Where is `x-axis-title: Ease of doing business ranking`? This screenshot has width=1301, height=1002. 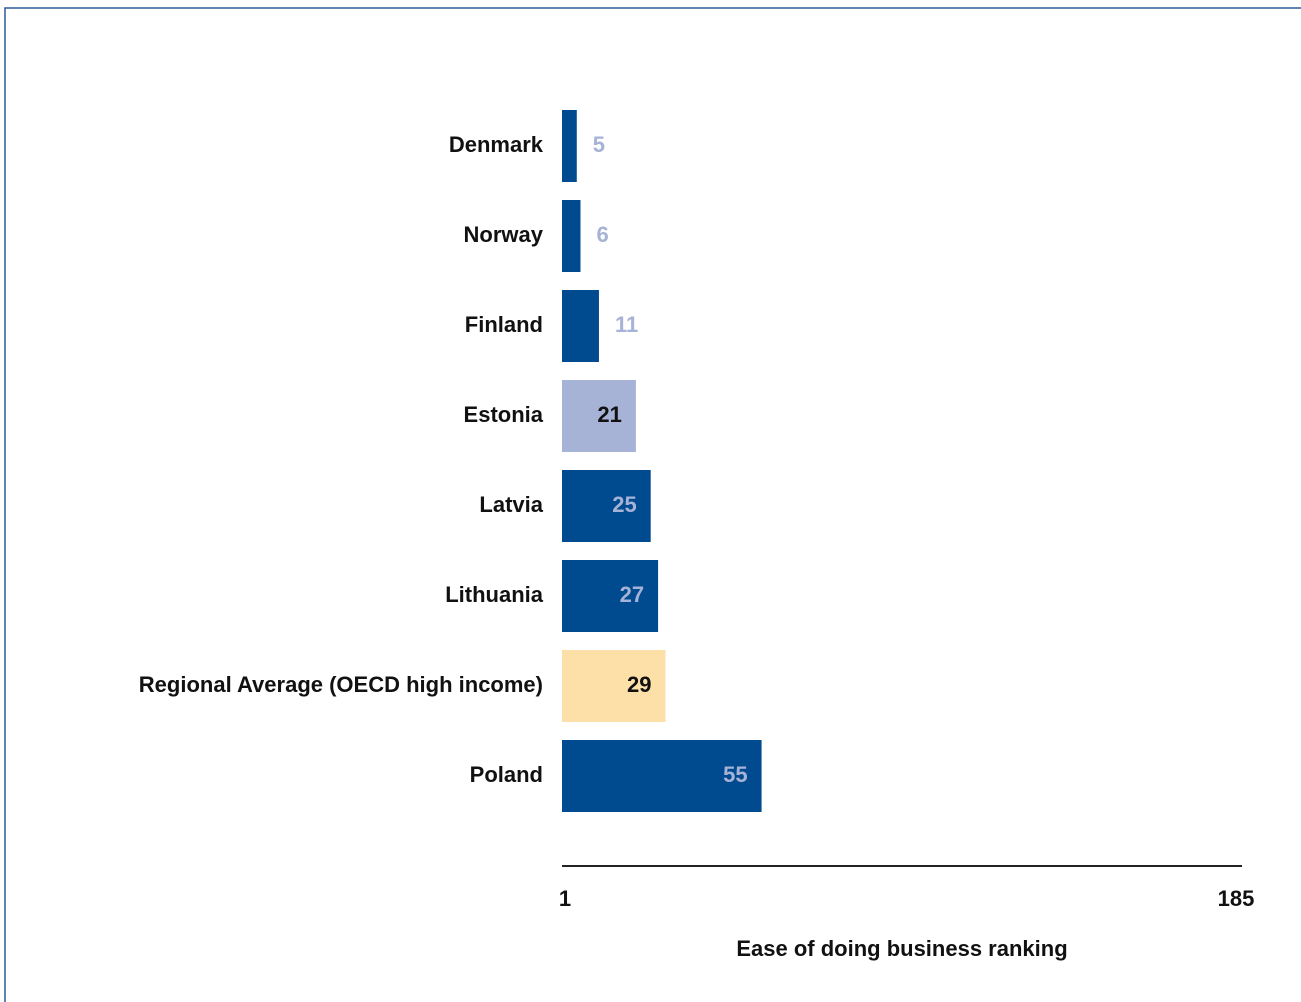
x-axis-title: Ease of doing business ranking is located at coordinates (901, 948).